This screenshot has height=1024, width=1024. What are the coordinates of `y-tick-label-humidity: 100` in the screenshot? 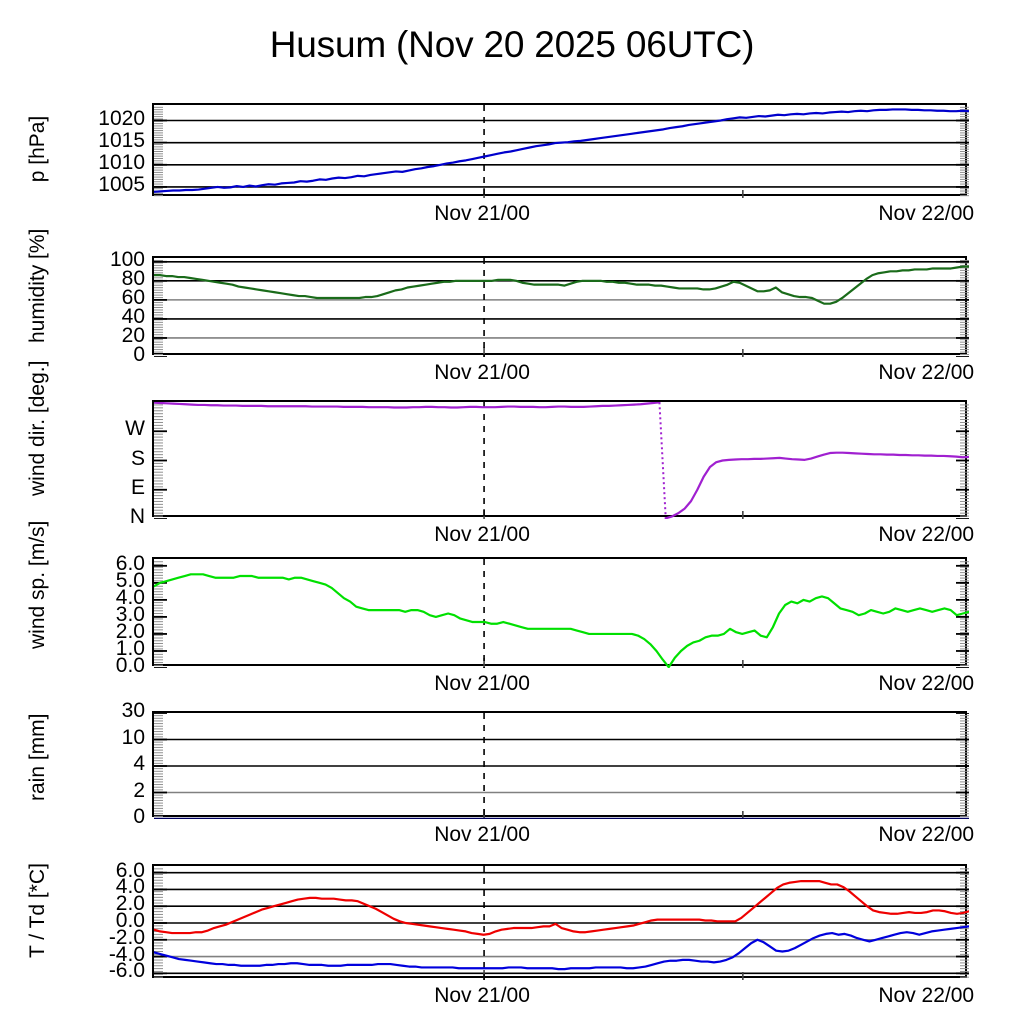 It's located at (127, 259).